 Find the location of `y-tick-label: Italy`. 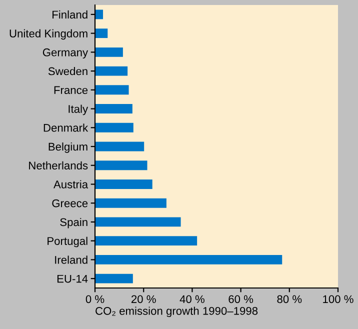

y-tick-label: Italy is located at coordinates (78, 110).